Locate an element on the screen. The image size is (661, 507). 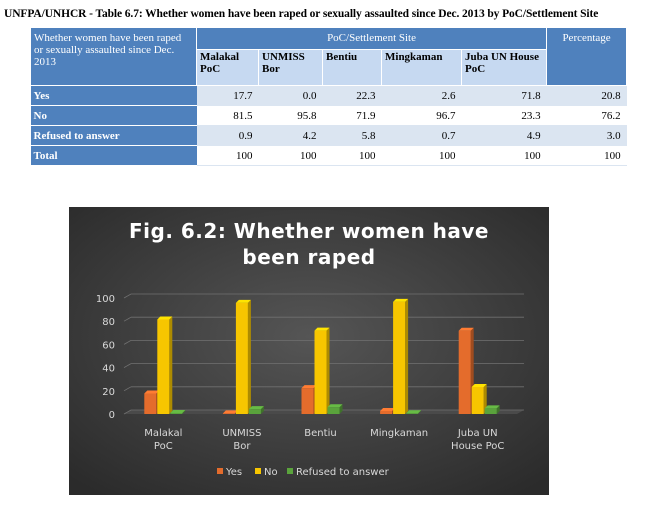
percentage-header: Percentage is located at coordinates (587, 56).